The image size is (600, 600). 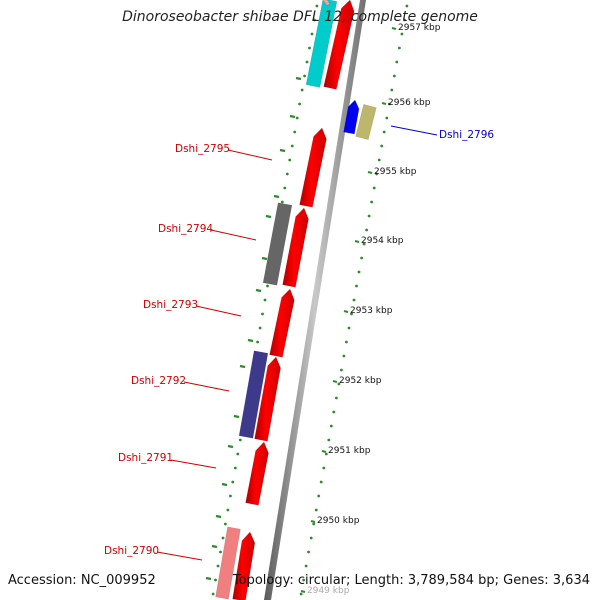 What do you see at coordinates (171, 305) in the screenshot?
I see `gene-label-dshi-2793: Dshi_2793` at bounding box center [171, 305].